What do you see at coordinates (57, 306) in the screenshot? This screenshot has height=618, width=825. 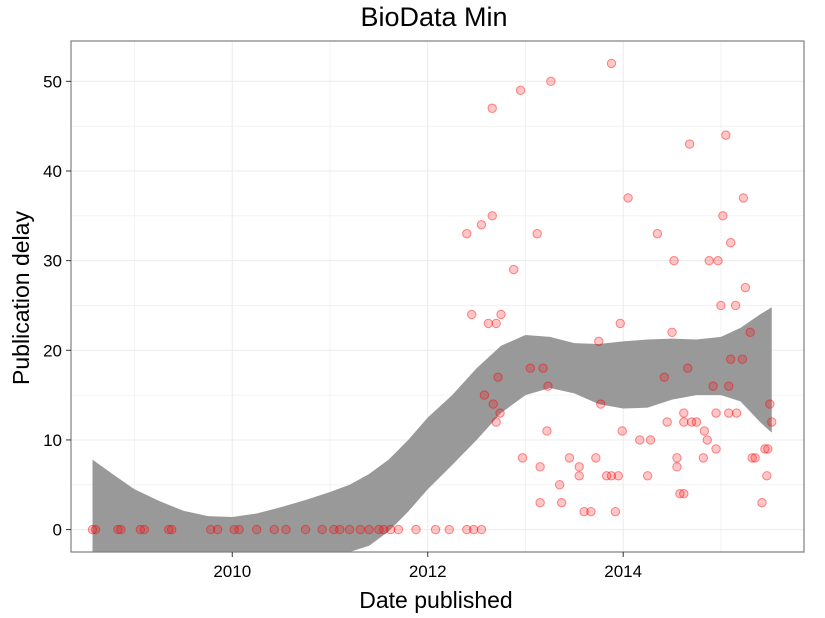 I see `y-axis: 0 10 20 30 40 50` at bounding box center [57, 306].